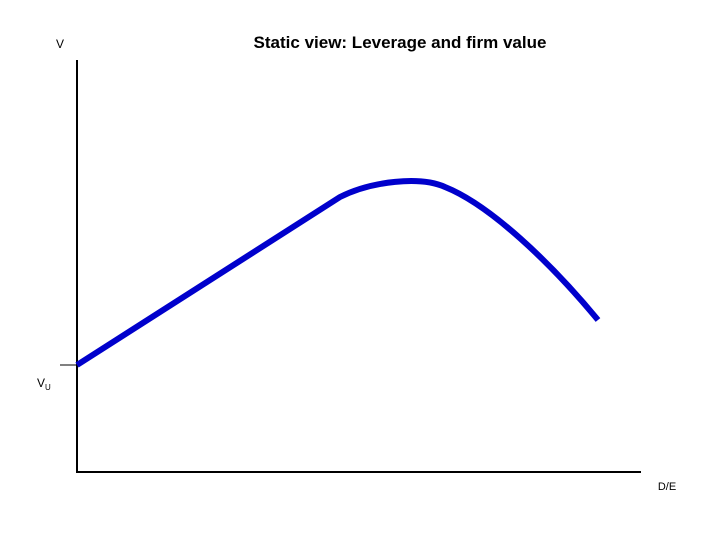 The height and width of the screenshot is (540, 720). What do you see at coordinates (667, 487) in the screenshot?
I see `x-axis-label: D/E` at bounding box center [667, 487].